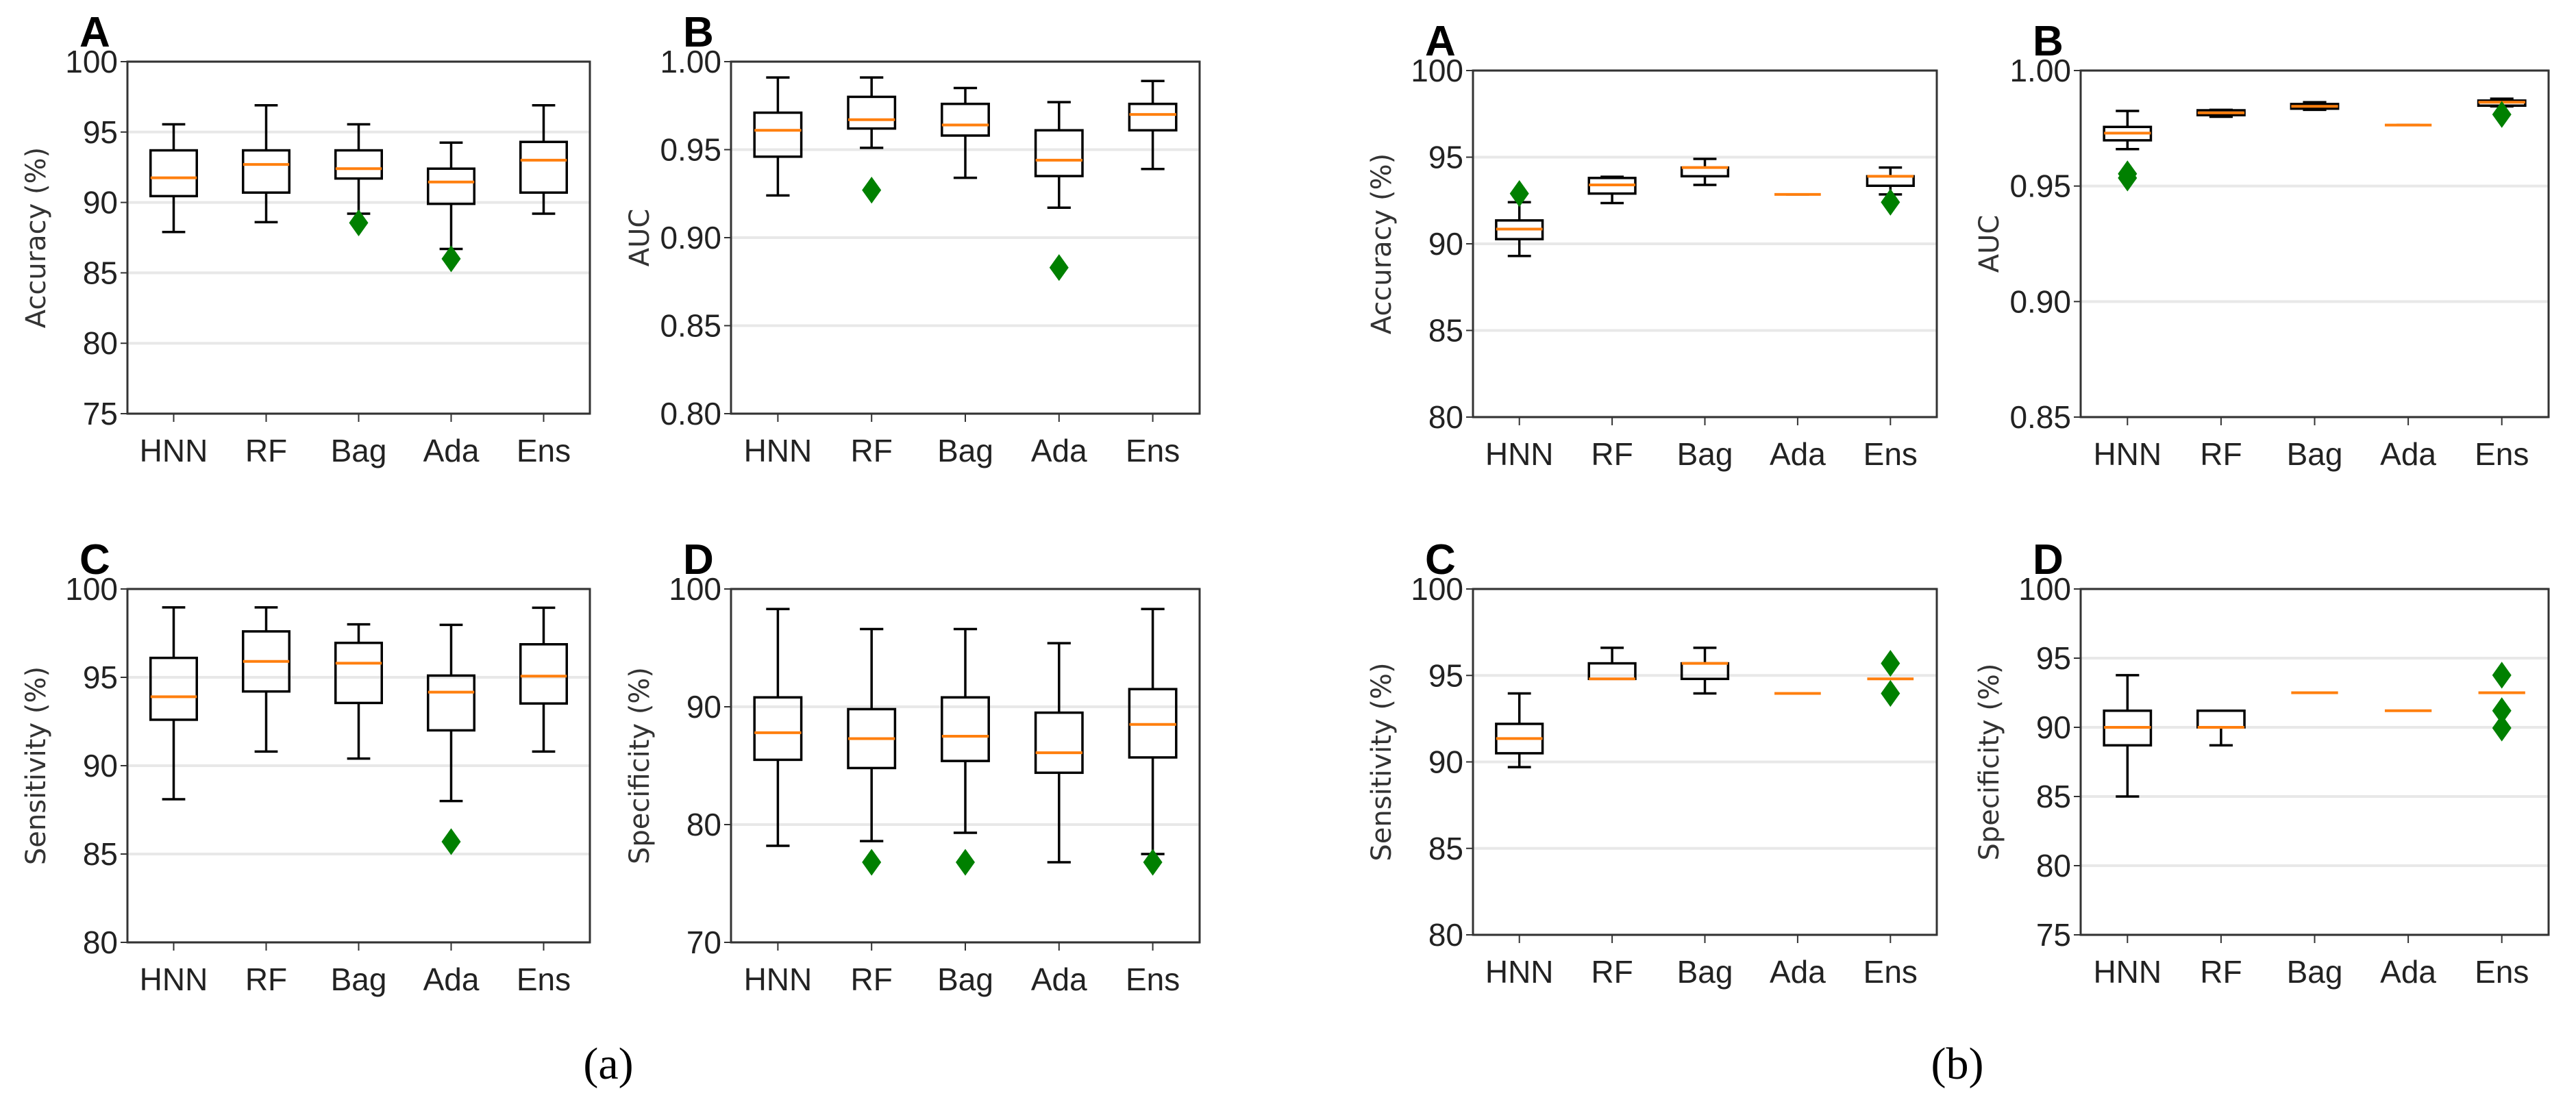 This screenshot has width=2576, height=1104. What do you see at coordinates (94, 32) in the screenshot?
I see `panel-letter: A` at bounding box center [94, 32].